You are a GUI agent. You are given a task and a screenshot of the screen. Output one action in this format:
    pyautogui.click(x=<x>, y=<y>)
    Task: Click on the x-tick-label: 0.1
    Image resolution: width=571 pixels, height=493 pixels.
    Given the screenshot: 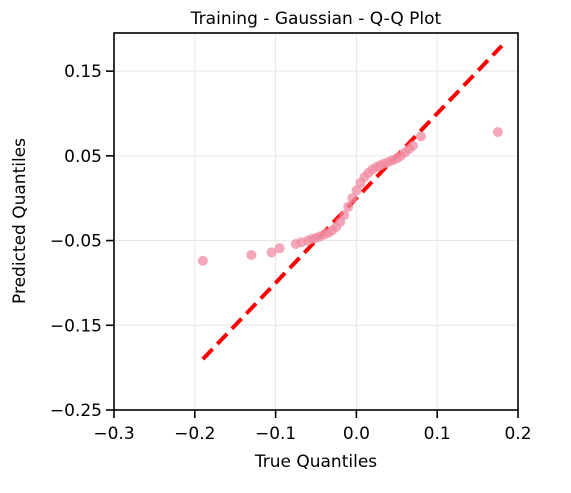 What is the action you would take?
    pyautogui.click(x=437, y=434)
    